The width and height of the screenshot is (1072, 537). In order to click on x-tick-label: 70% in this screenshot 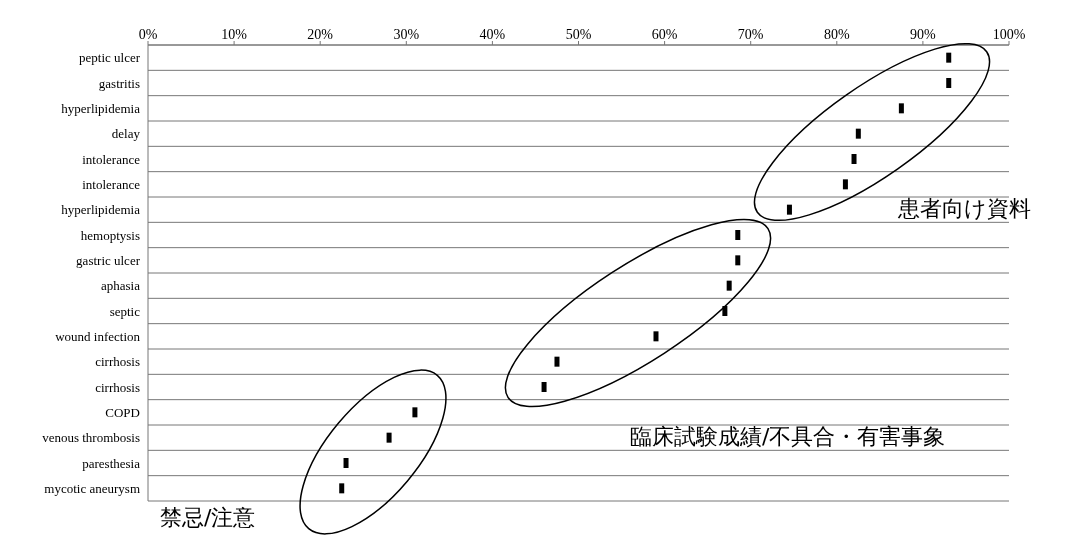, I will do `click(750, 34)`.